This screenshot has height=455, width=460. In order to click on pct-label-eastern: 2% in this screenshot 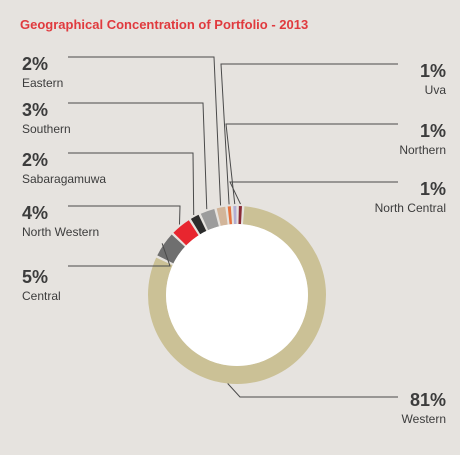, I will do `click(35, 64)`.